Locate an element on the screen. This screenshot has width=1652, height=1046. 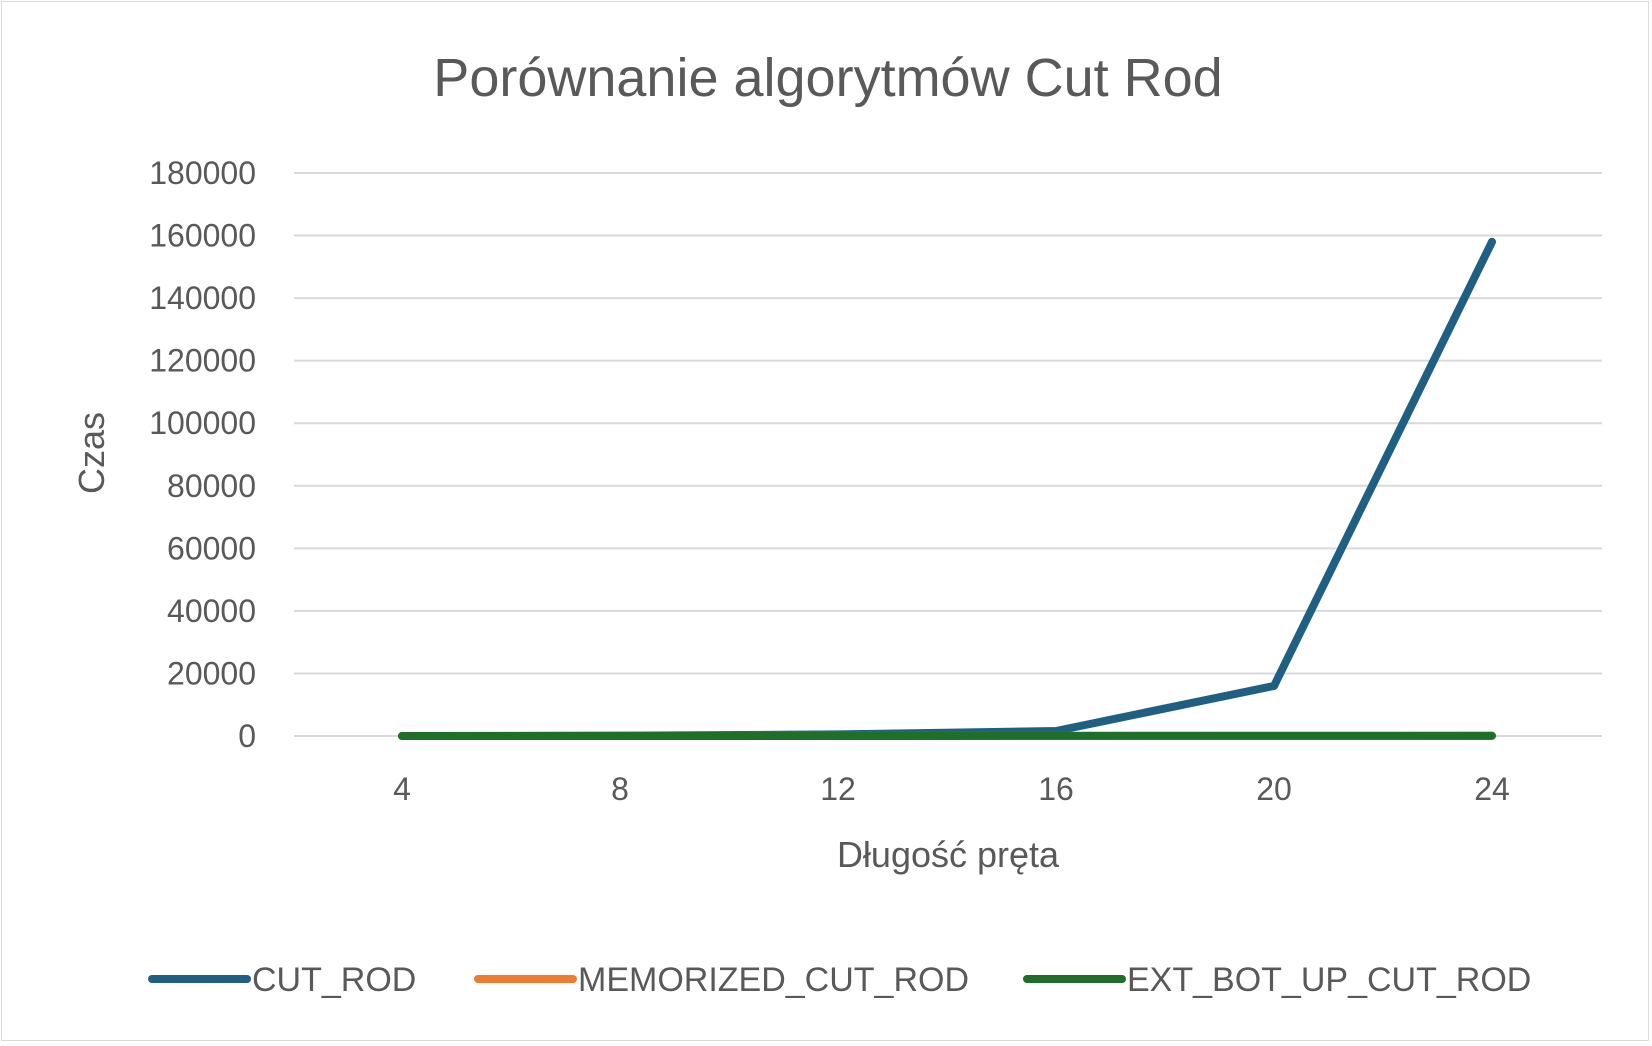
y-tick-label: 100000 is located at coordinates (202, 423).